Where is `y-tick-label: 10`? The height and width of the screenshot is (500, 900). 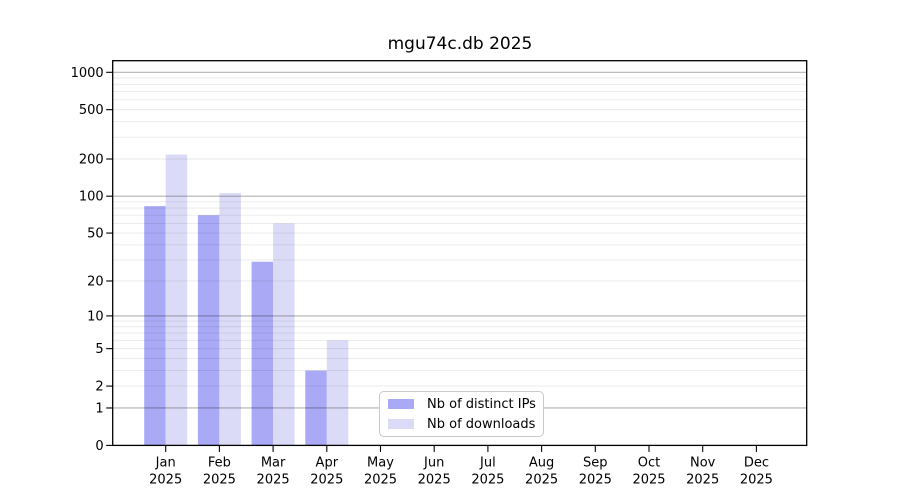
y-tick-label: 10 is located at coordinates (95, 316).